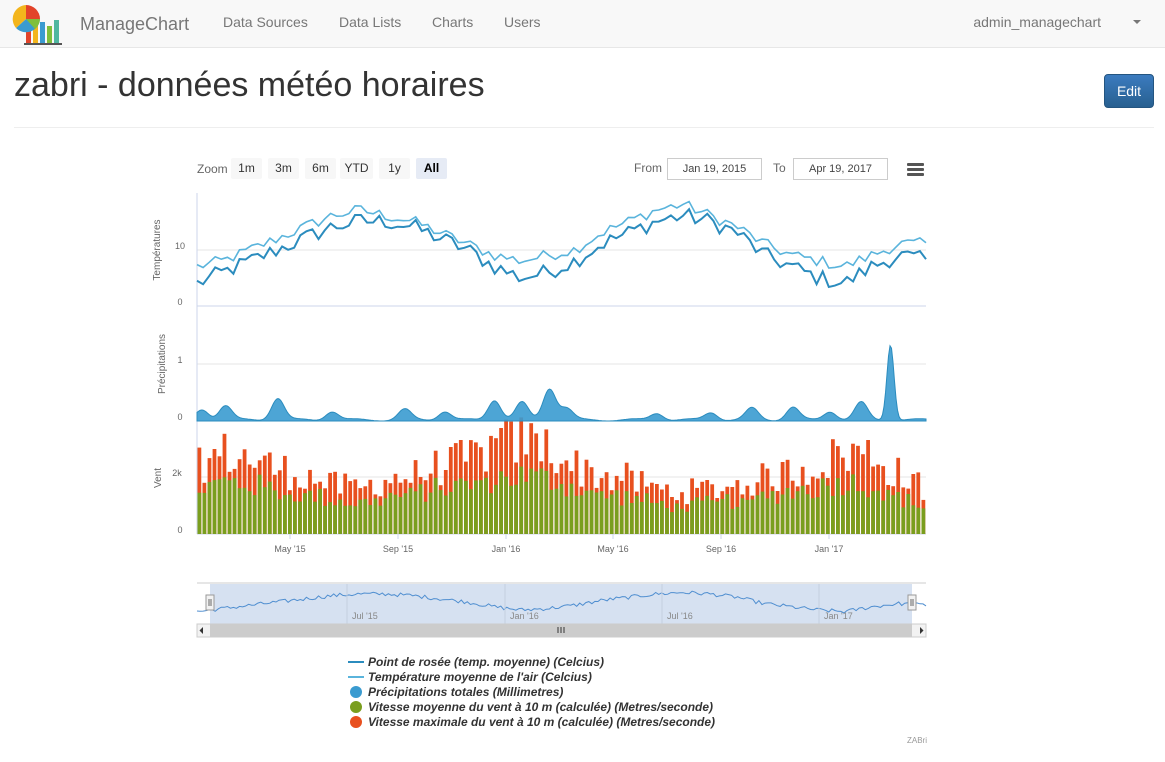 This screenshot has width=1165, height=762. I want to click on navigator-selection, so click(561, 604).